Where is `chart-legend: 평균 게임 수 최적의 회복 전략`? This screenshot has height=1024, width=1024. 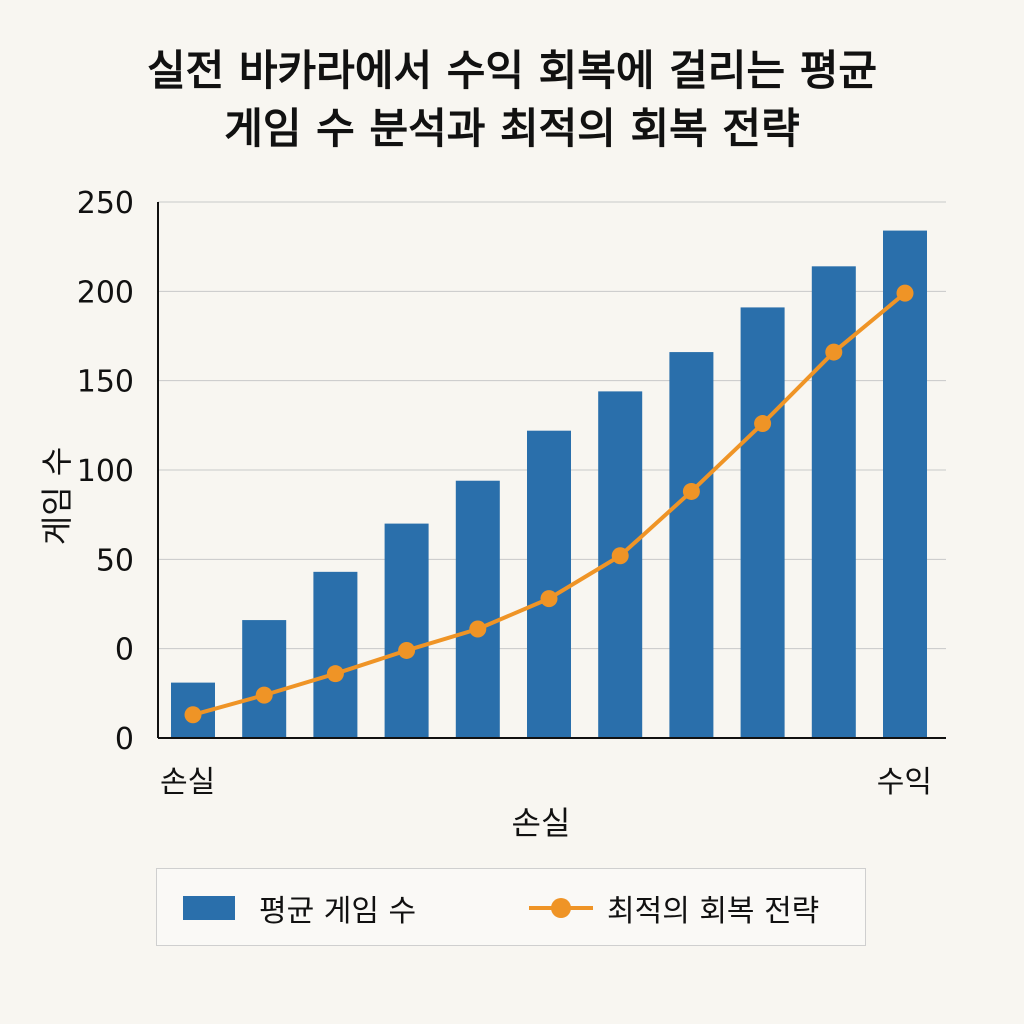
chart-legend: 평균 게임 수 최적의 회복 전략 is located at coordinates (511, 907).